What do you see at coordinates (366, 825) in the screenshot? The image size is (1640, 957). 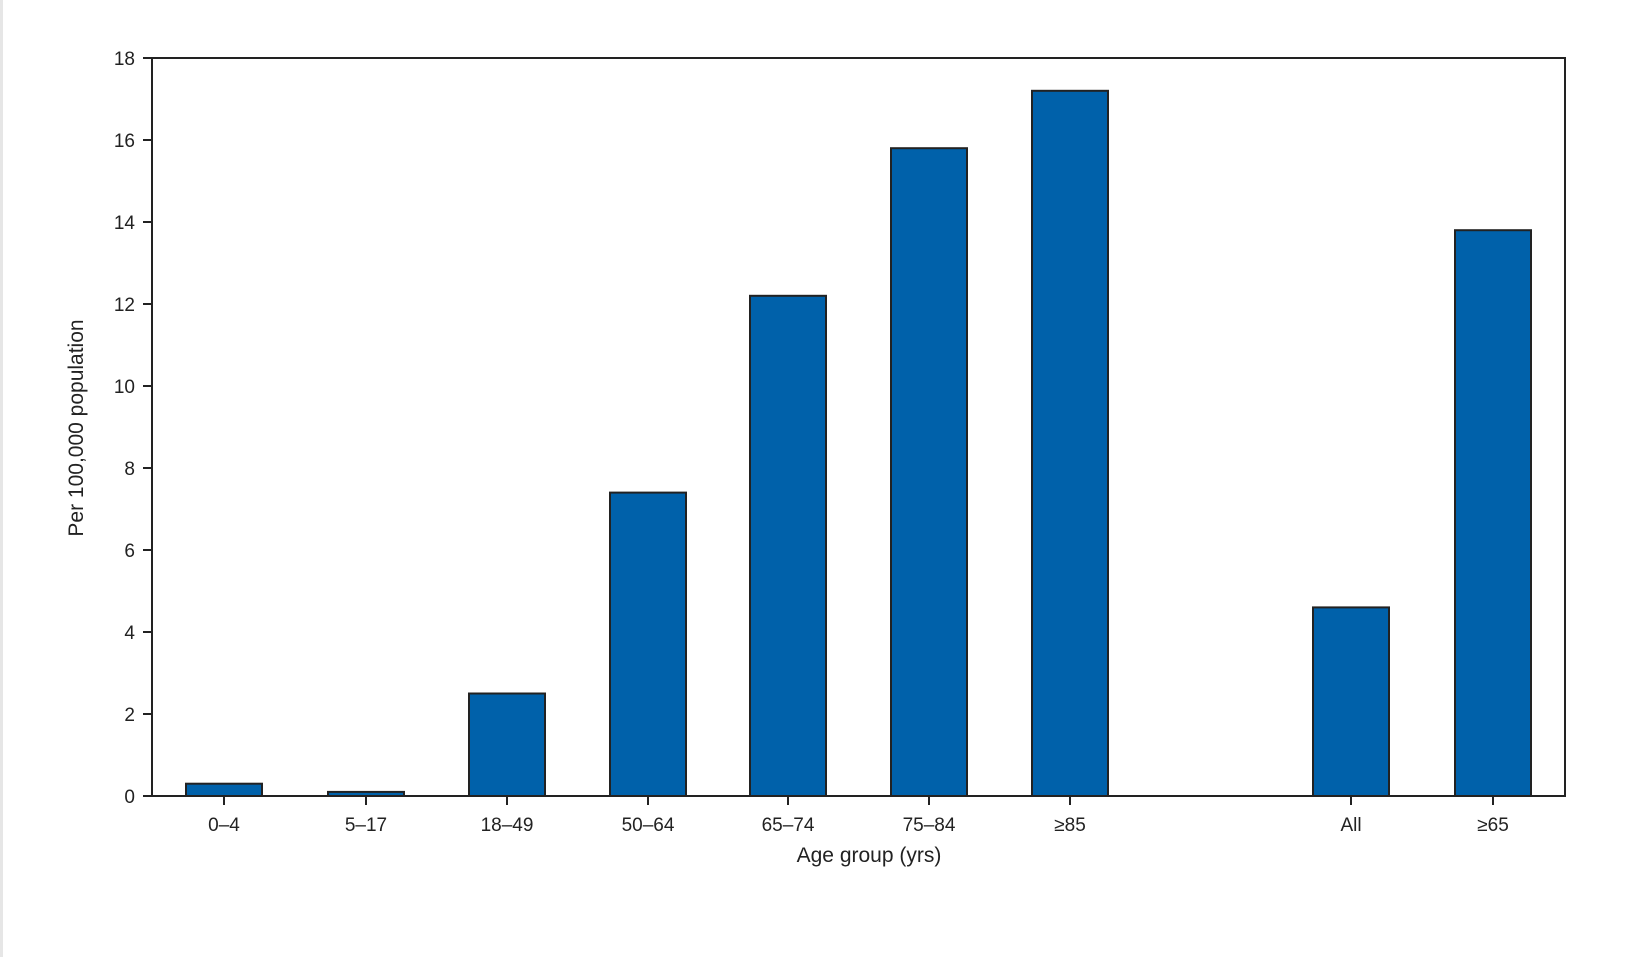 I see `x-tick-label: 5–17` at bounding box center [366, 825].